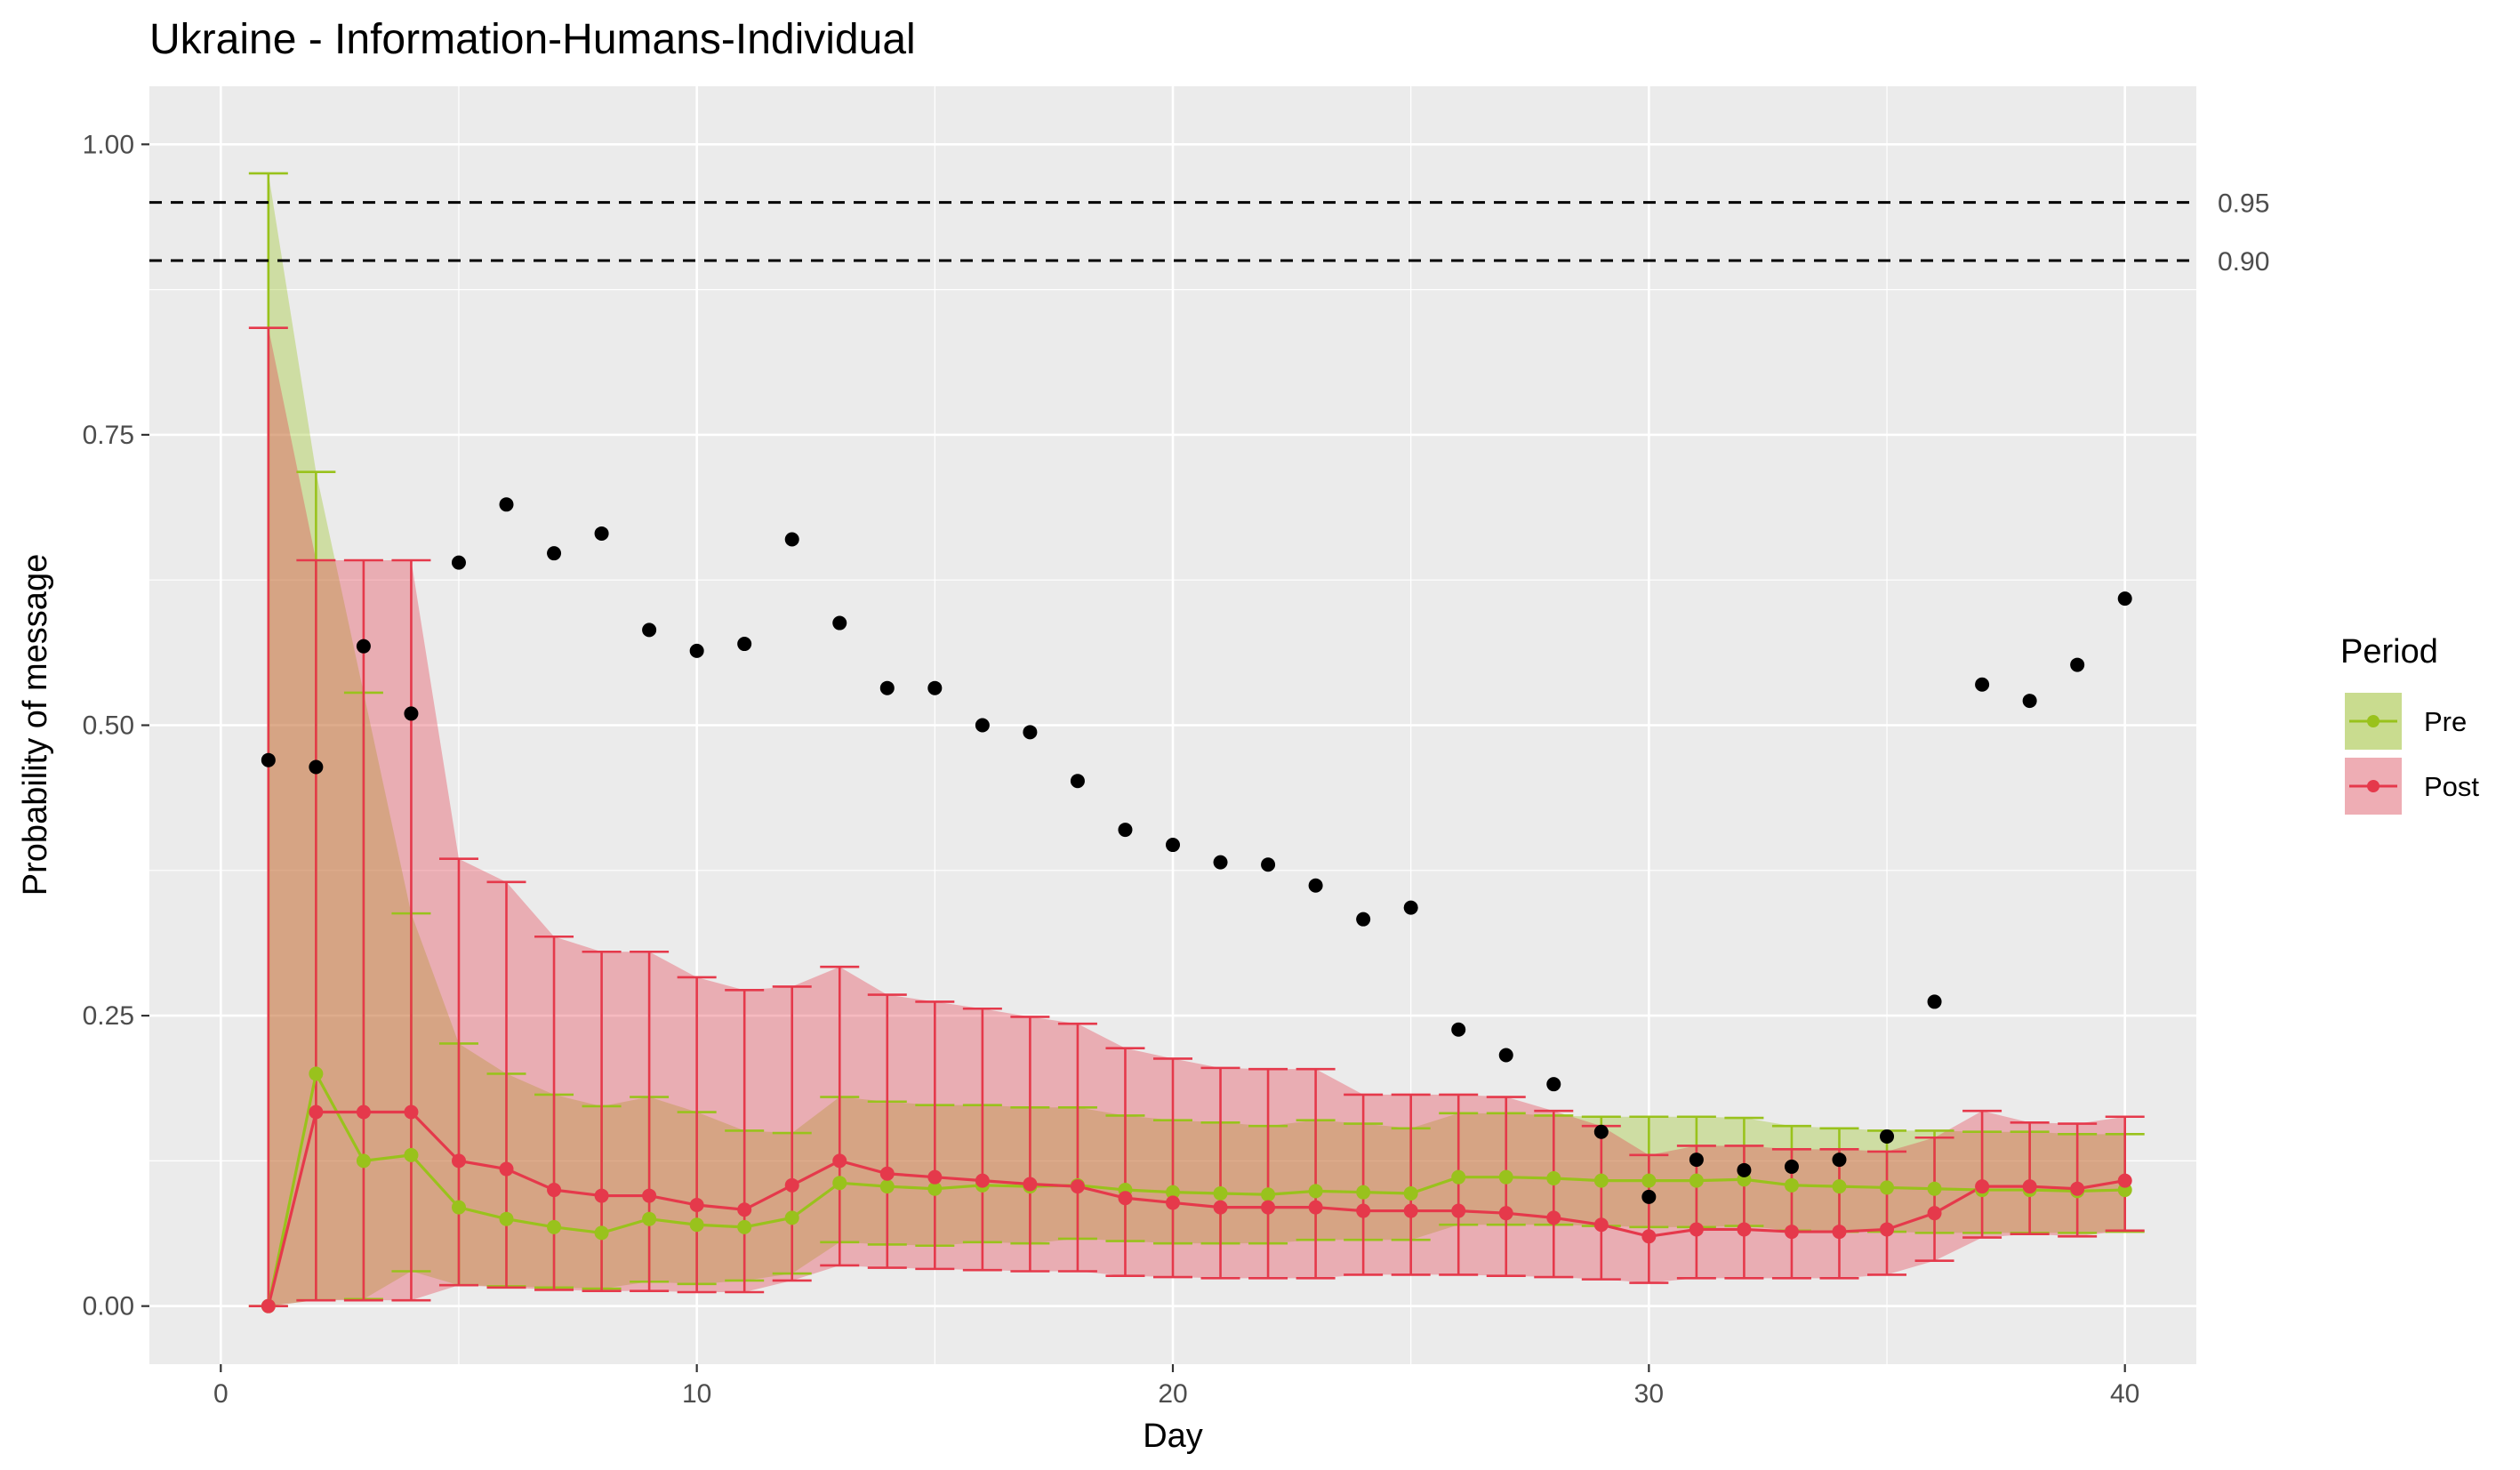 The height and width of the screenshot is (1470, 2520). Describe the element at coordinates (221, 1394) in the screenshot. I see `x-tick-label: 0` at that location.